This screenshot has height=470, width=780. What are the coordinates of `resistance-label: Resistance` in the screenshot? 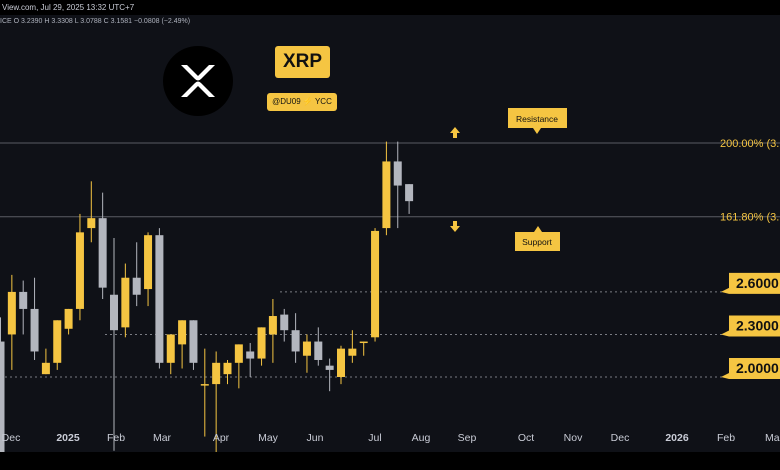 It's located at (537, 119).